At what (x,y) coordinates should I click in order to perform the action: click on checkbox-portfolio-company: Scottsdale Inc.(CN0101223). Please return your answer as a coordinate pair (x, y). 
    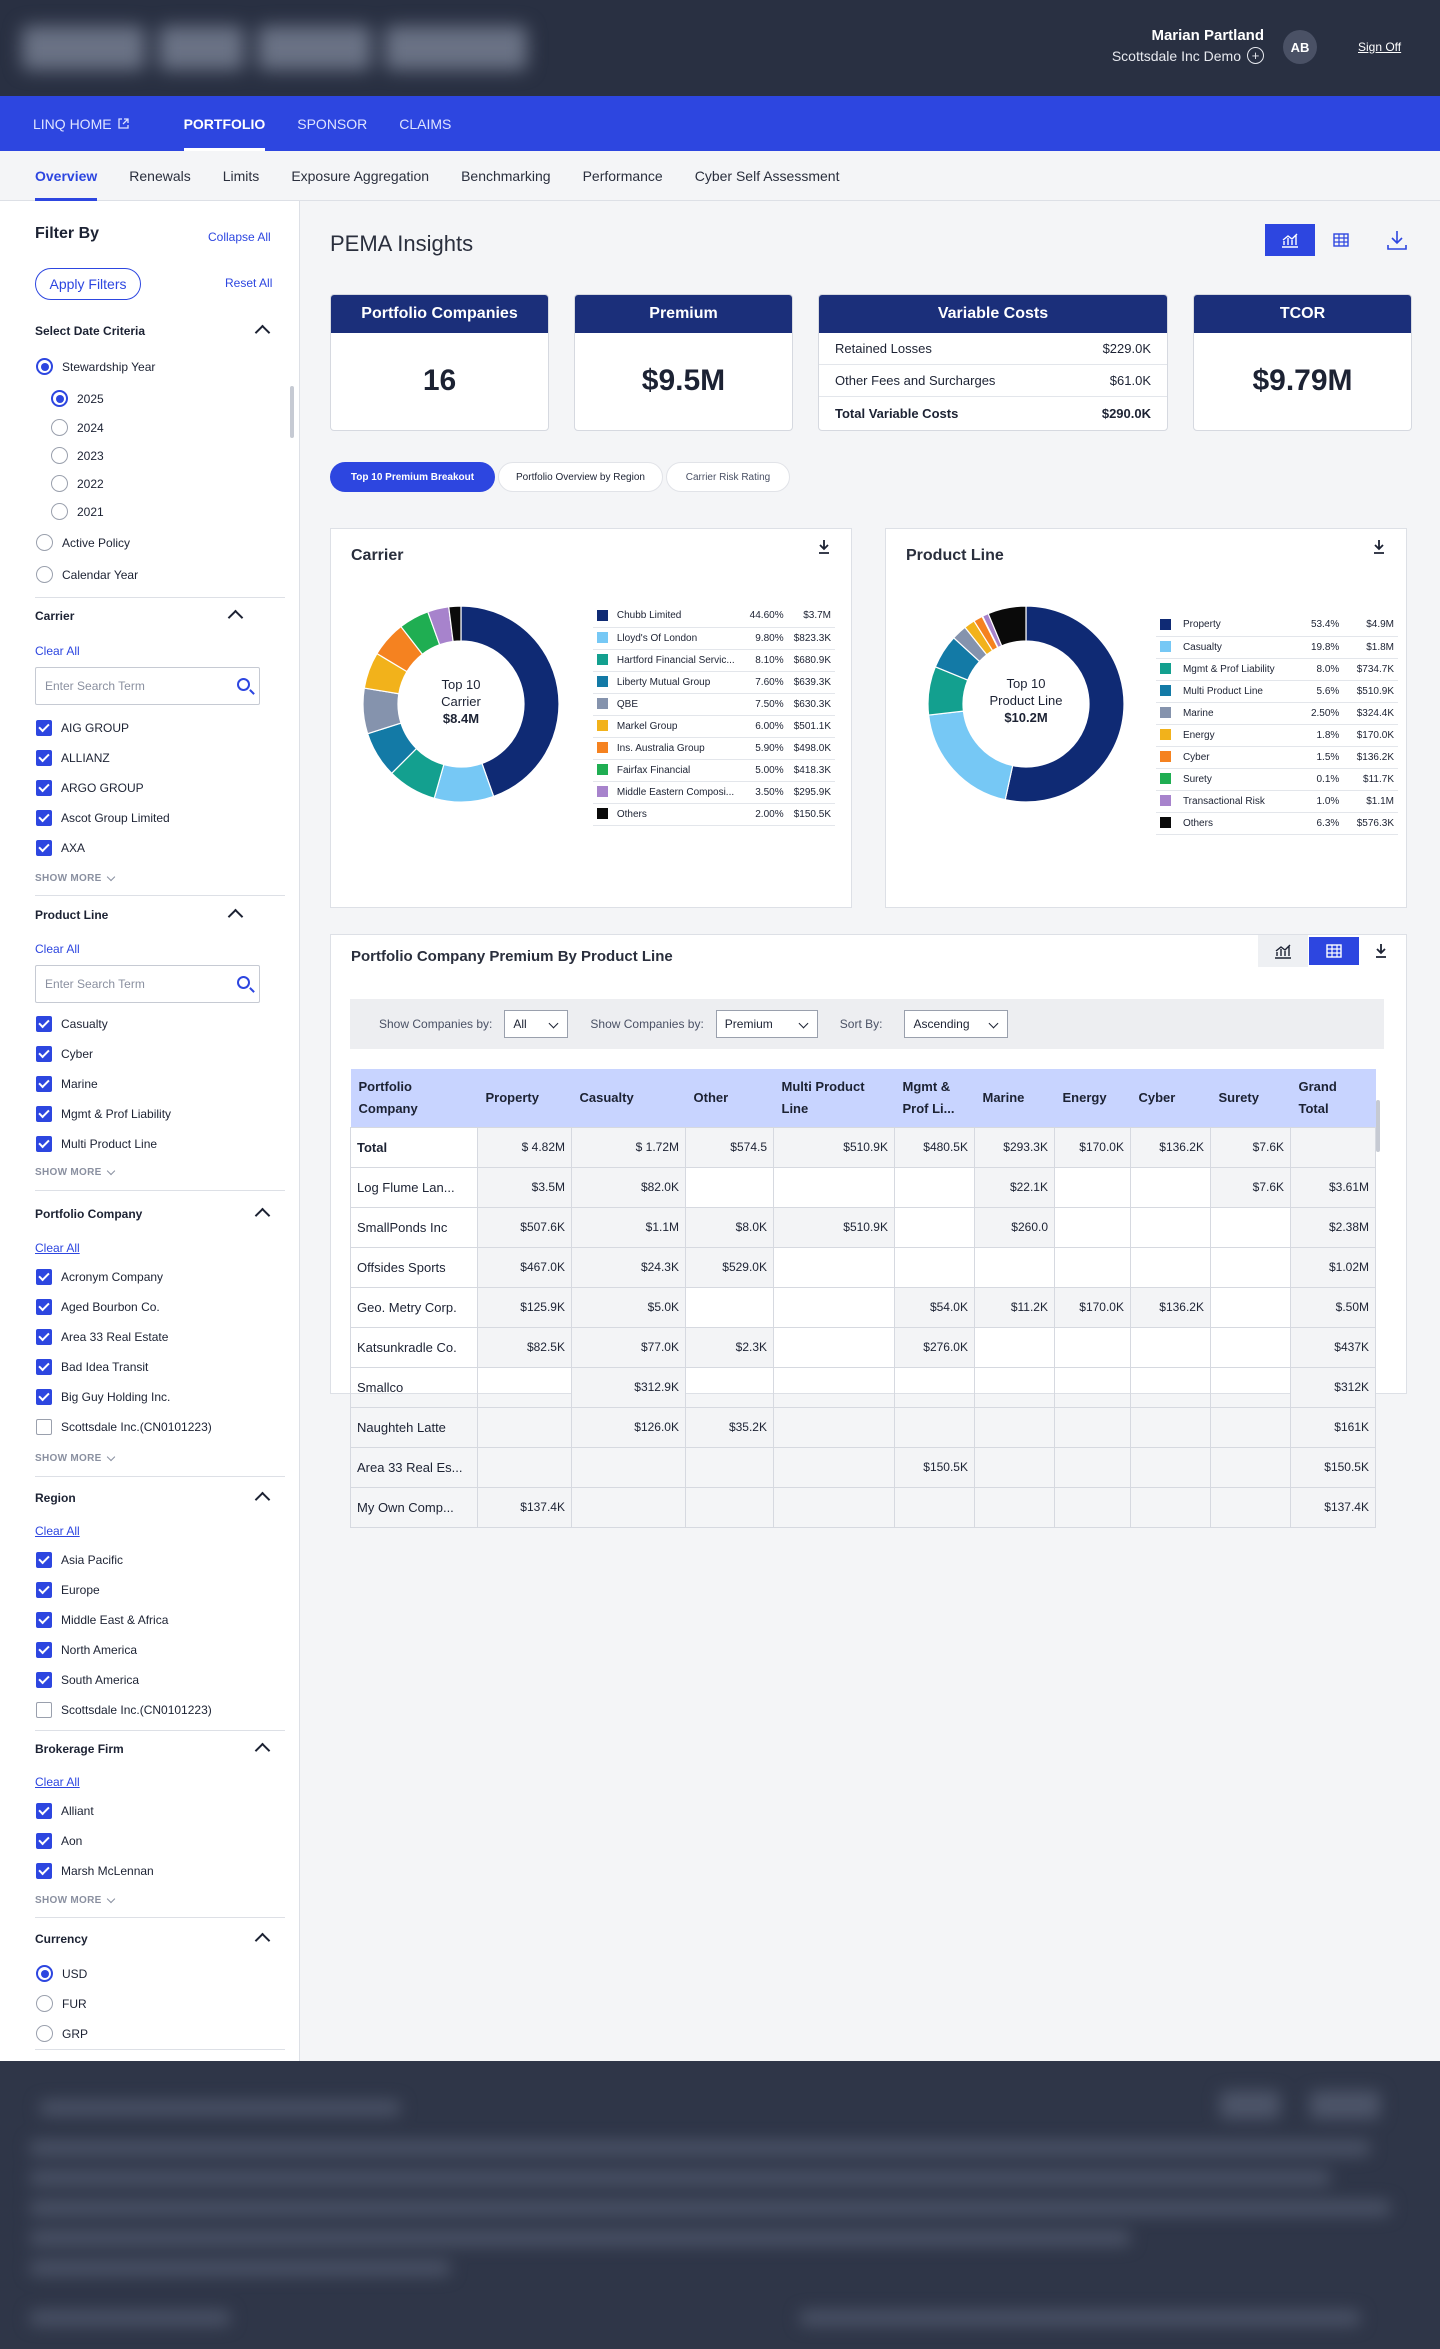
    Looking at the image, I should click on (124, 1427).